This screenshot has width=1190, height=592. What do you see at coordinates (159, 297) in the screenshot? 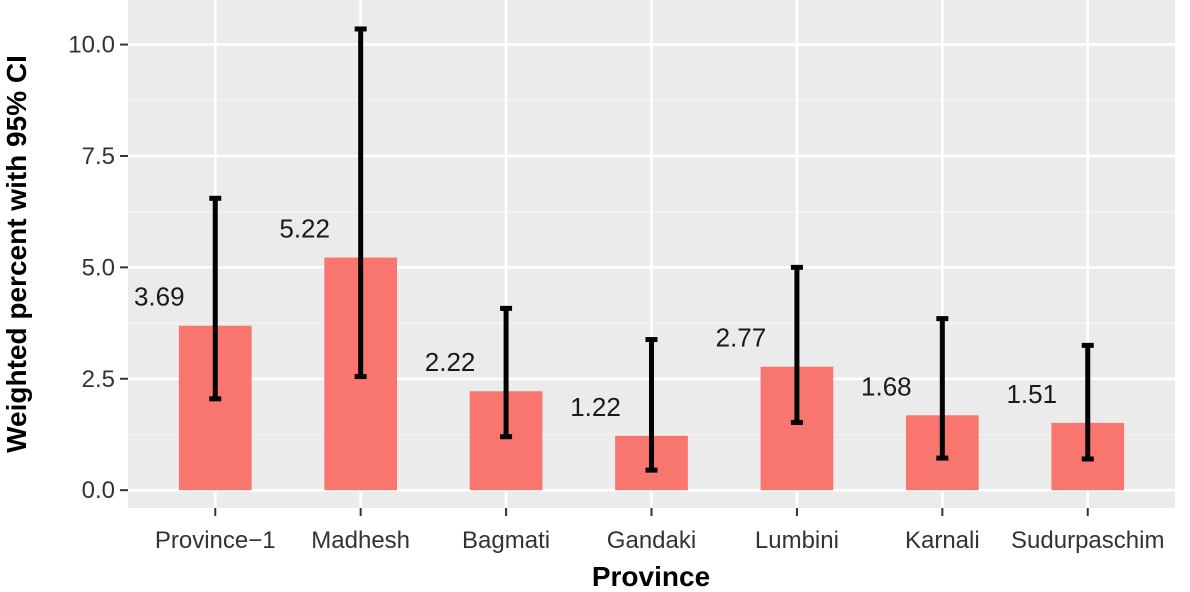
I see `data-label-1: 3.69` at bounding box center [159, 297].